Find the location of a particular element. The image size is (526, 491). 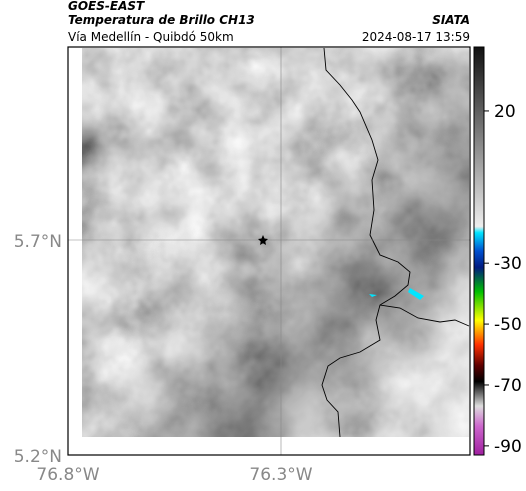

colorbar-tick-label: -50 is located at coordinates (508, 325).